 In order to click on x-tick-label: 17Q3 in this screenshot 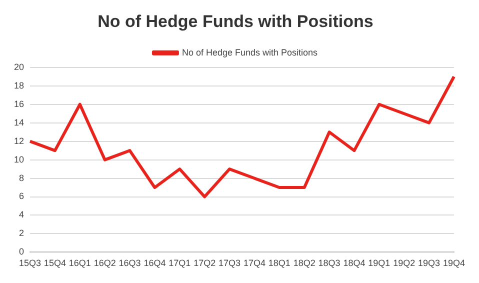, I will do `click(229, 263)`.